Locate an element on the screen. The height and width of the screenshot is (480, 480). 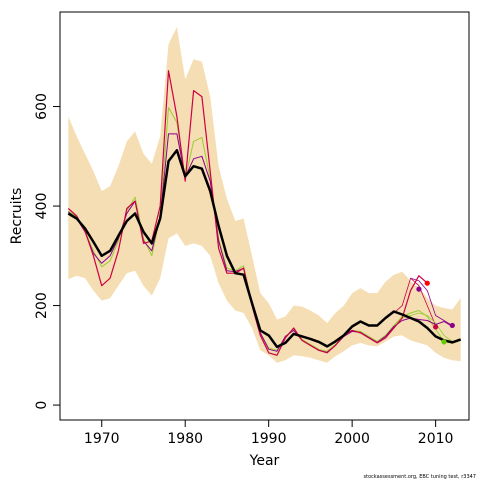
x-axis-title: Year is located at coordinates (264, 461).